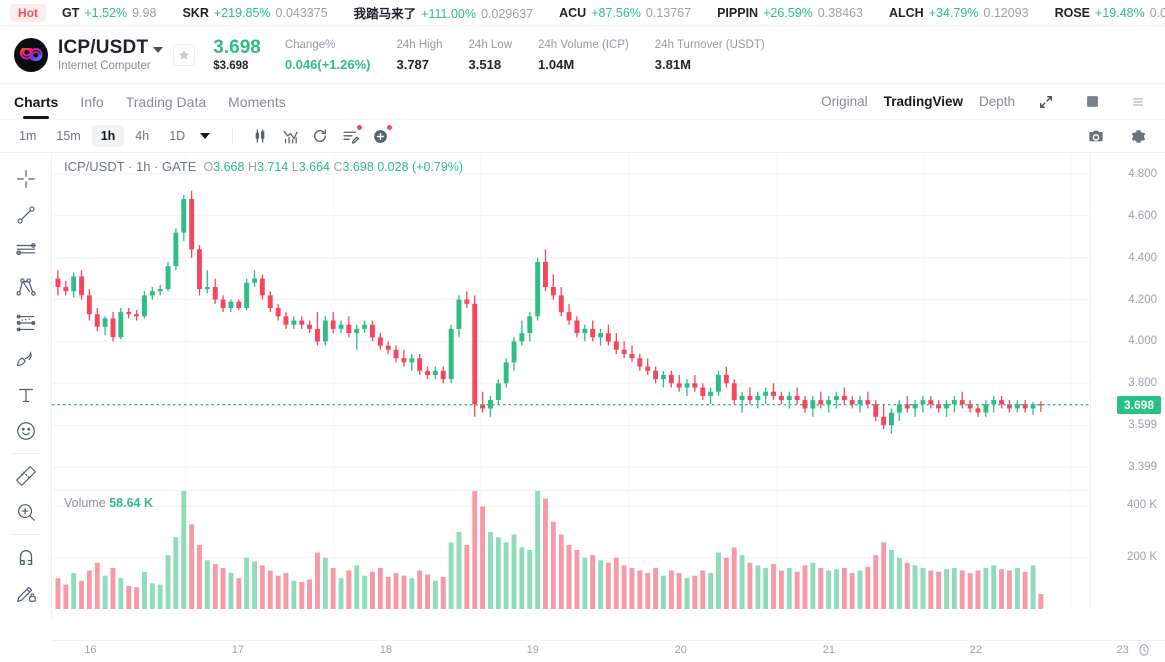 This screenshot has height=662, width=1165. Describe the element at coordinates (840, 12) in the screenshot. I see `ticker-price: 0.38463` at that location.